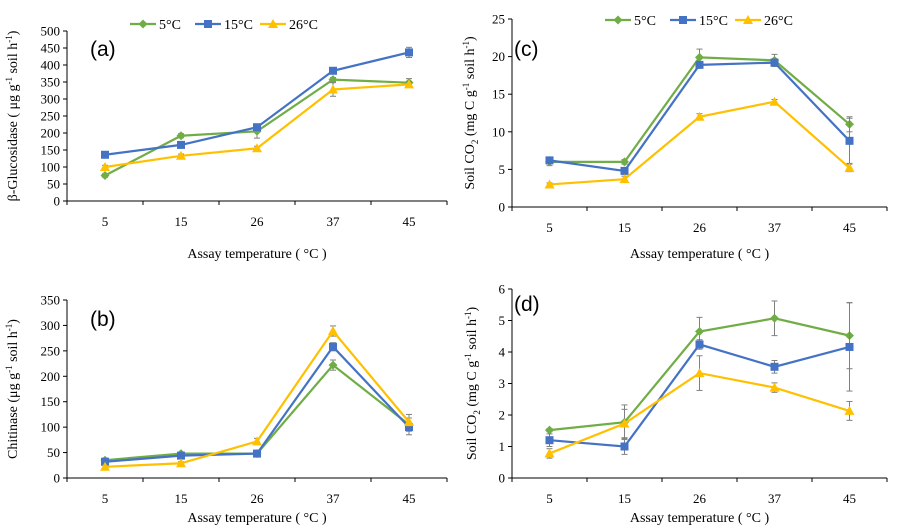 Image resolution: width=910 pixels, height=528 pixels. Describe the element at coordinates (498, 19) in the screenshot. I see `y-tick-label: 25` at that location.